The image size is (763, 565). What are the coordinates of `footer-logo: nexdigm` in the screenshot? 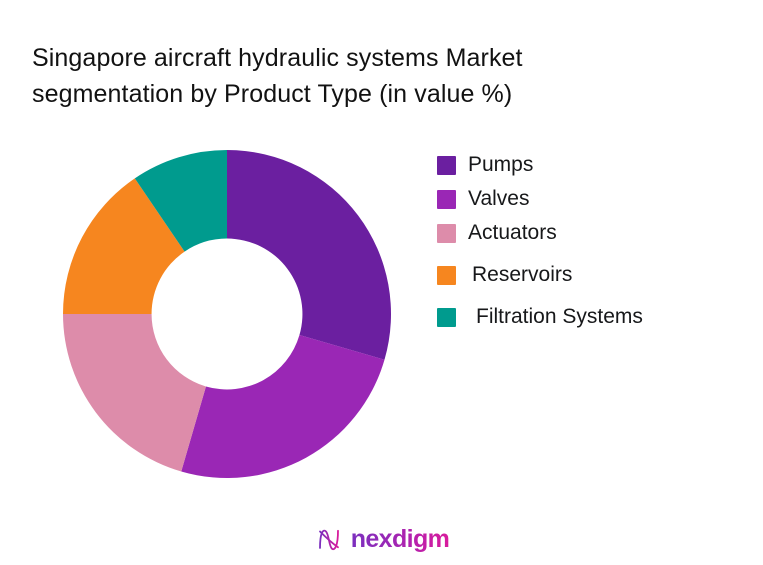 It's located at (381, 539).